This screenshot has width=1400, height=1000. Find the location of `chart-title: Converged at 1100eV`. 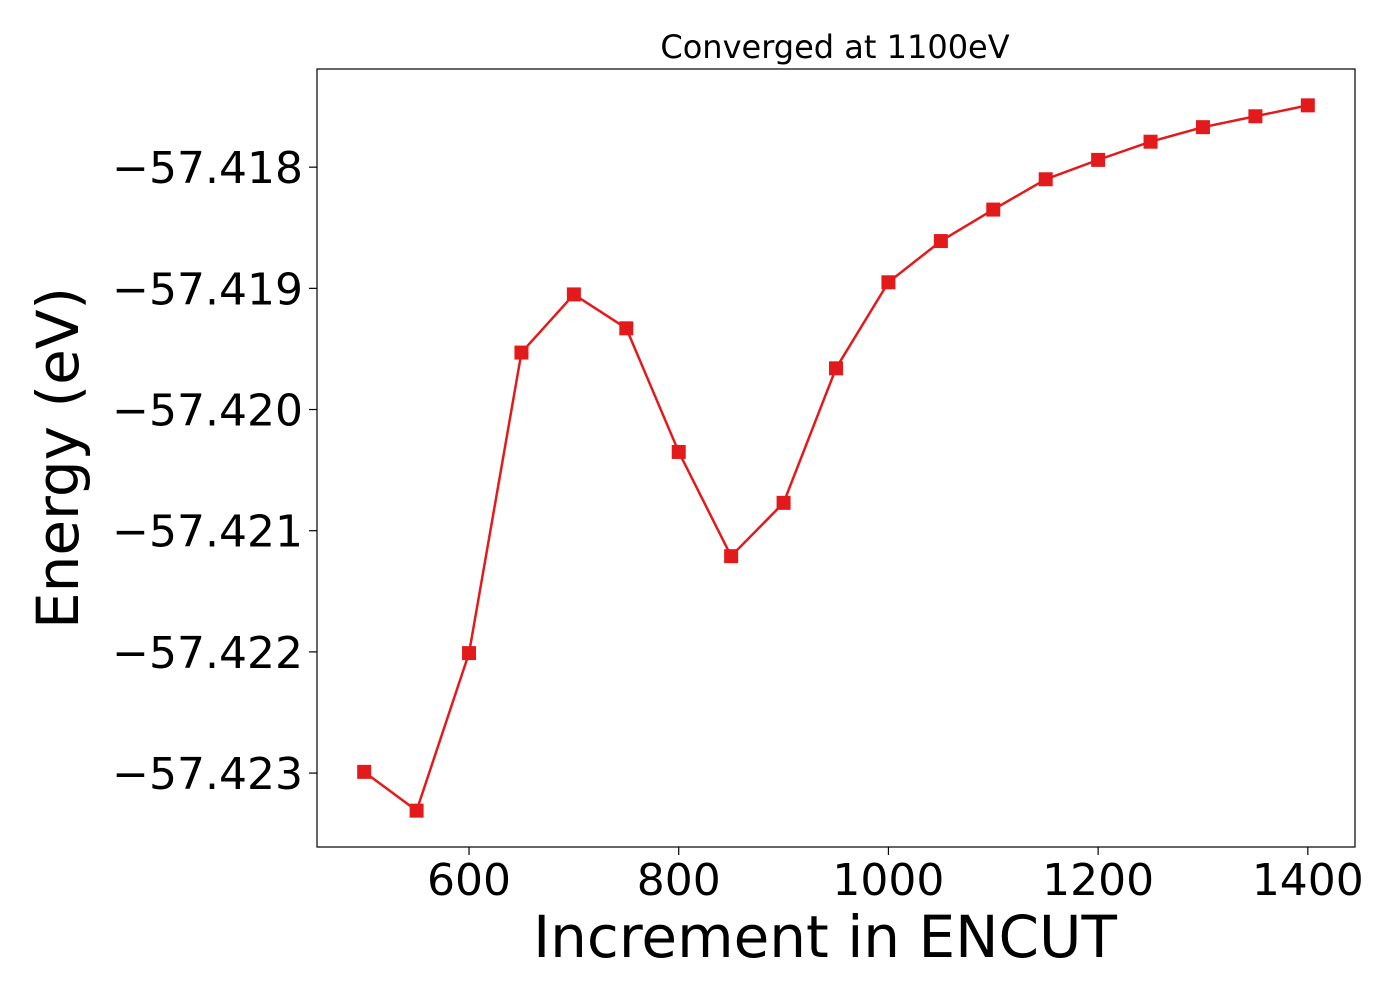

chart-title: Converged at 1100eV is located at coordinates (834, 47).